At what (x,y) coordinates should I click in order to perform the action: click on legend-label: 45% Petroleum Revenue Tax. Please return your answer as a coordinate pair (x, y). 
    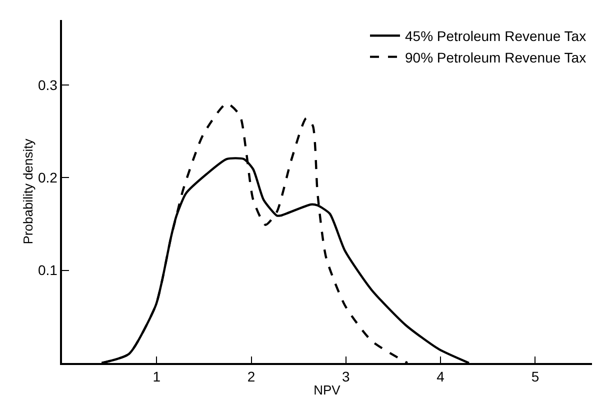
    Looking at the image, I should click on (495, 36).